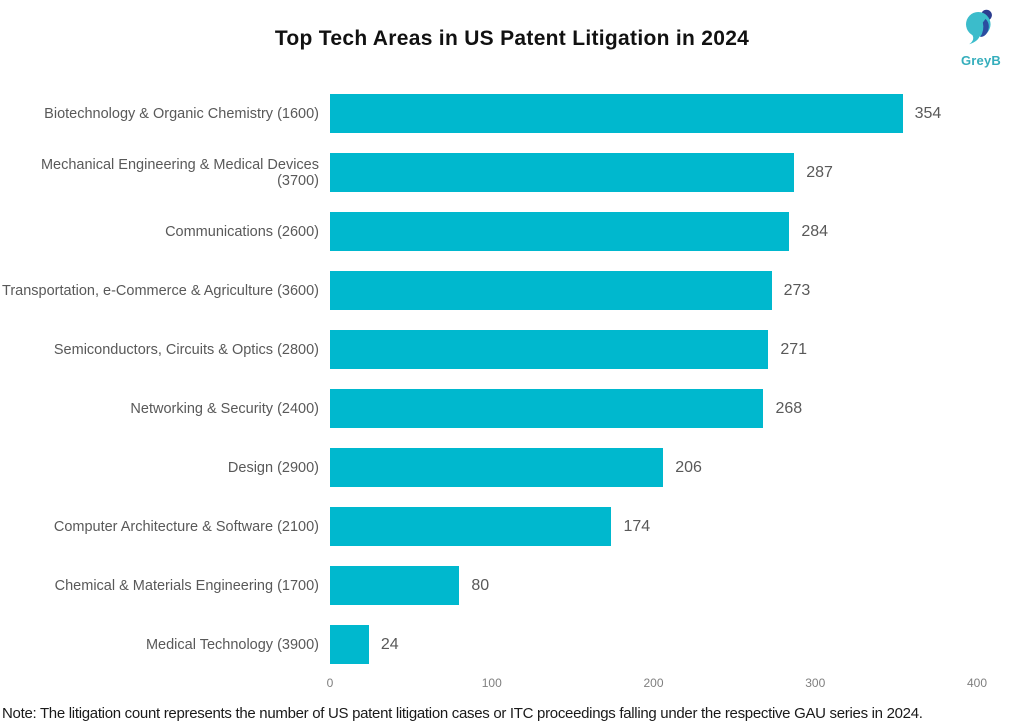  I want to click on bar-track: 268, so click(677, 408).